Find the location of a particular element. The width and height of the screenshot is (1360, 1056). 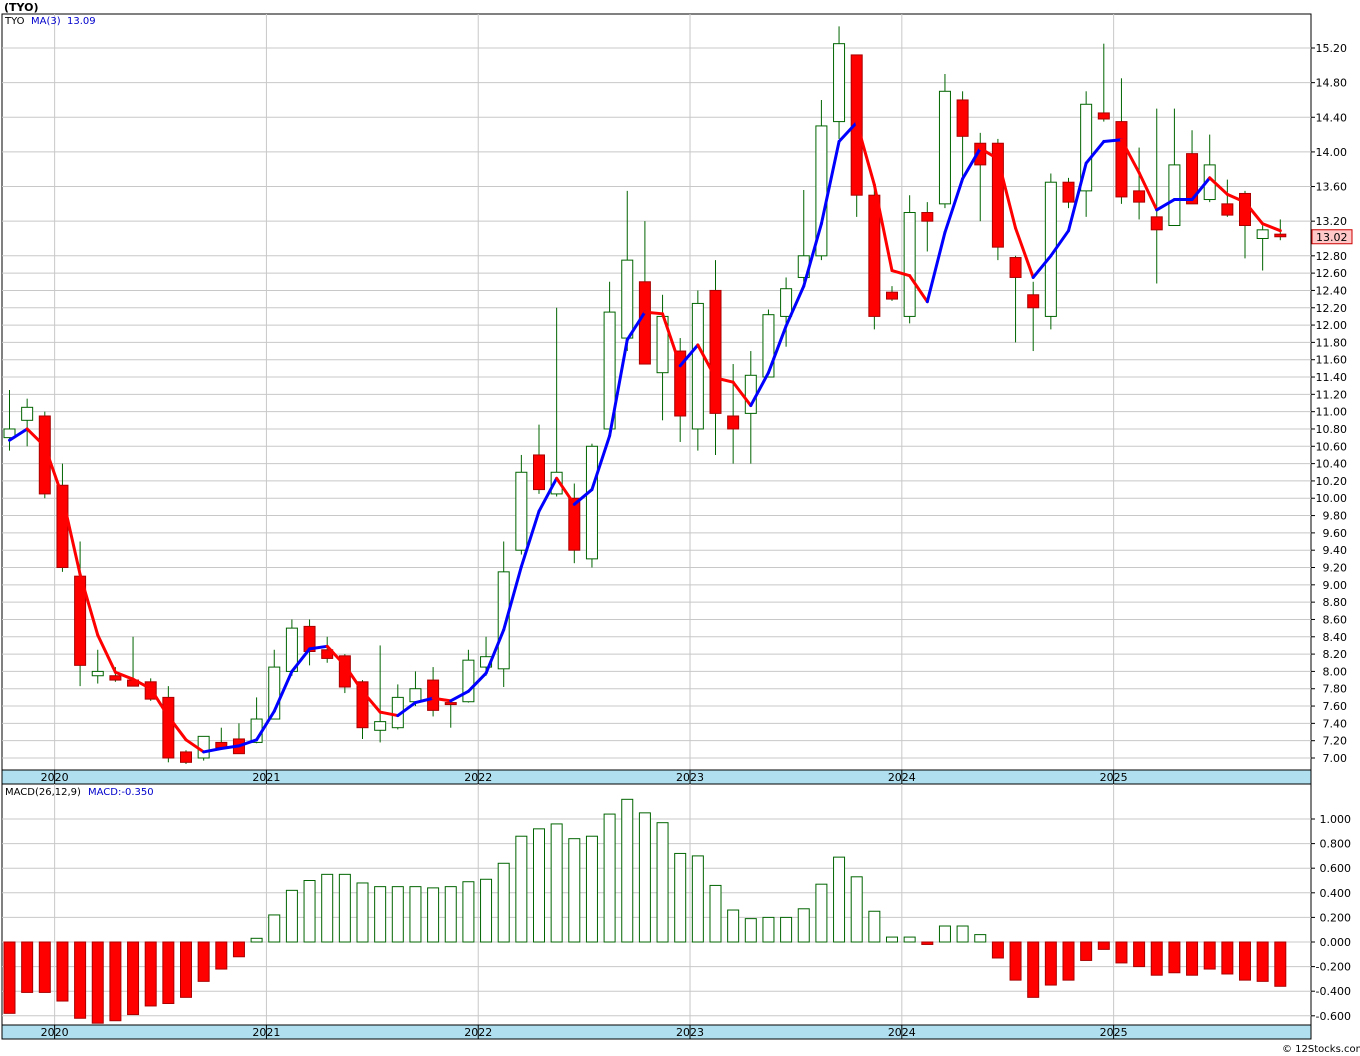

macd-tick-label: -0.200 is located at coordinates (1333, 967).